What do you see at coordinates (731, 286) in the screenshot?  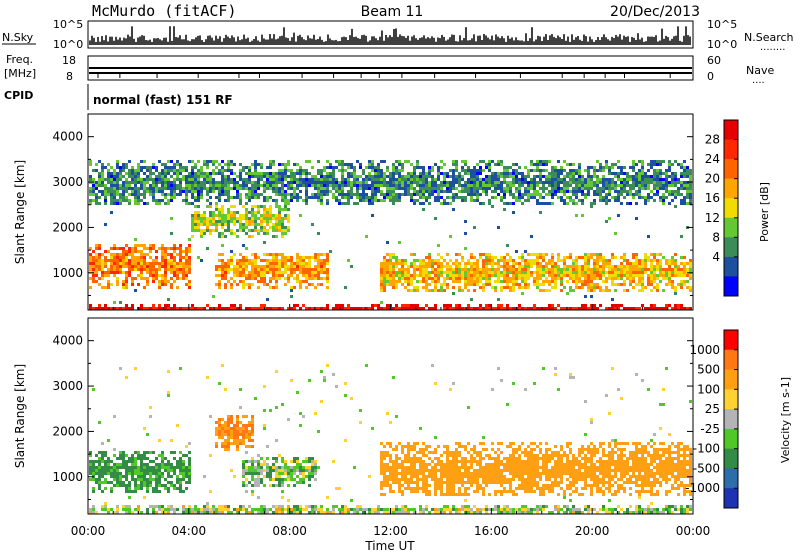 I see `colorbar-swatch` at bounding box center [731, 286].